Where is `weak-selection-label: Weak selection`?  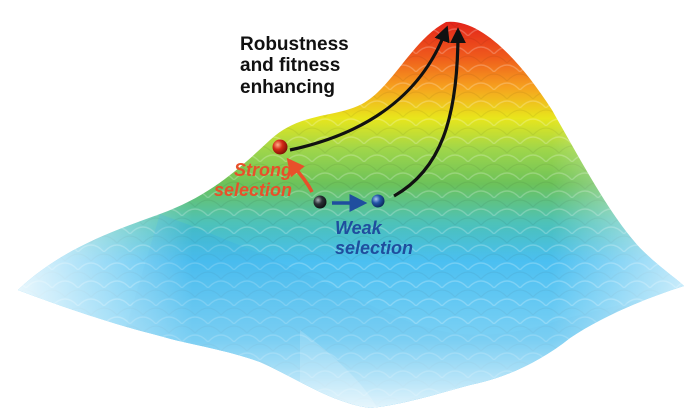
weak-selection-label: Weak selection is located at coordinates (374, 238).